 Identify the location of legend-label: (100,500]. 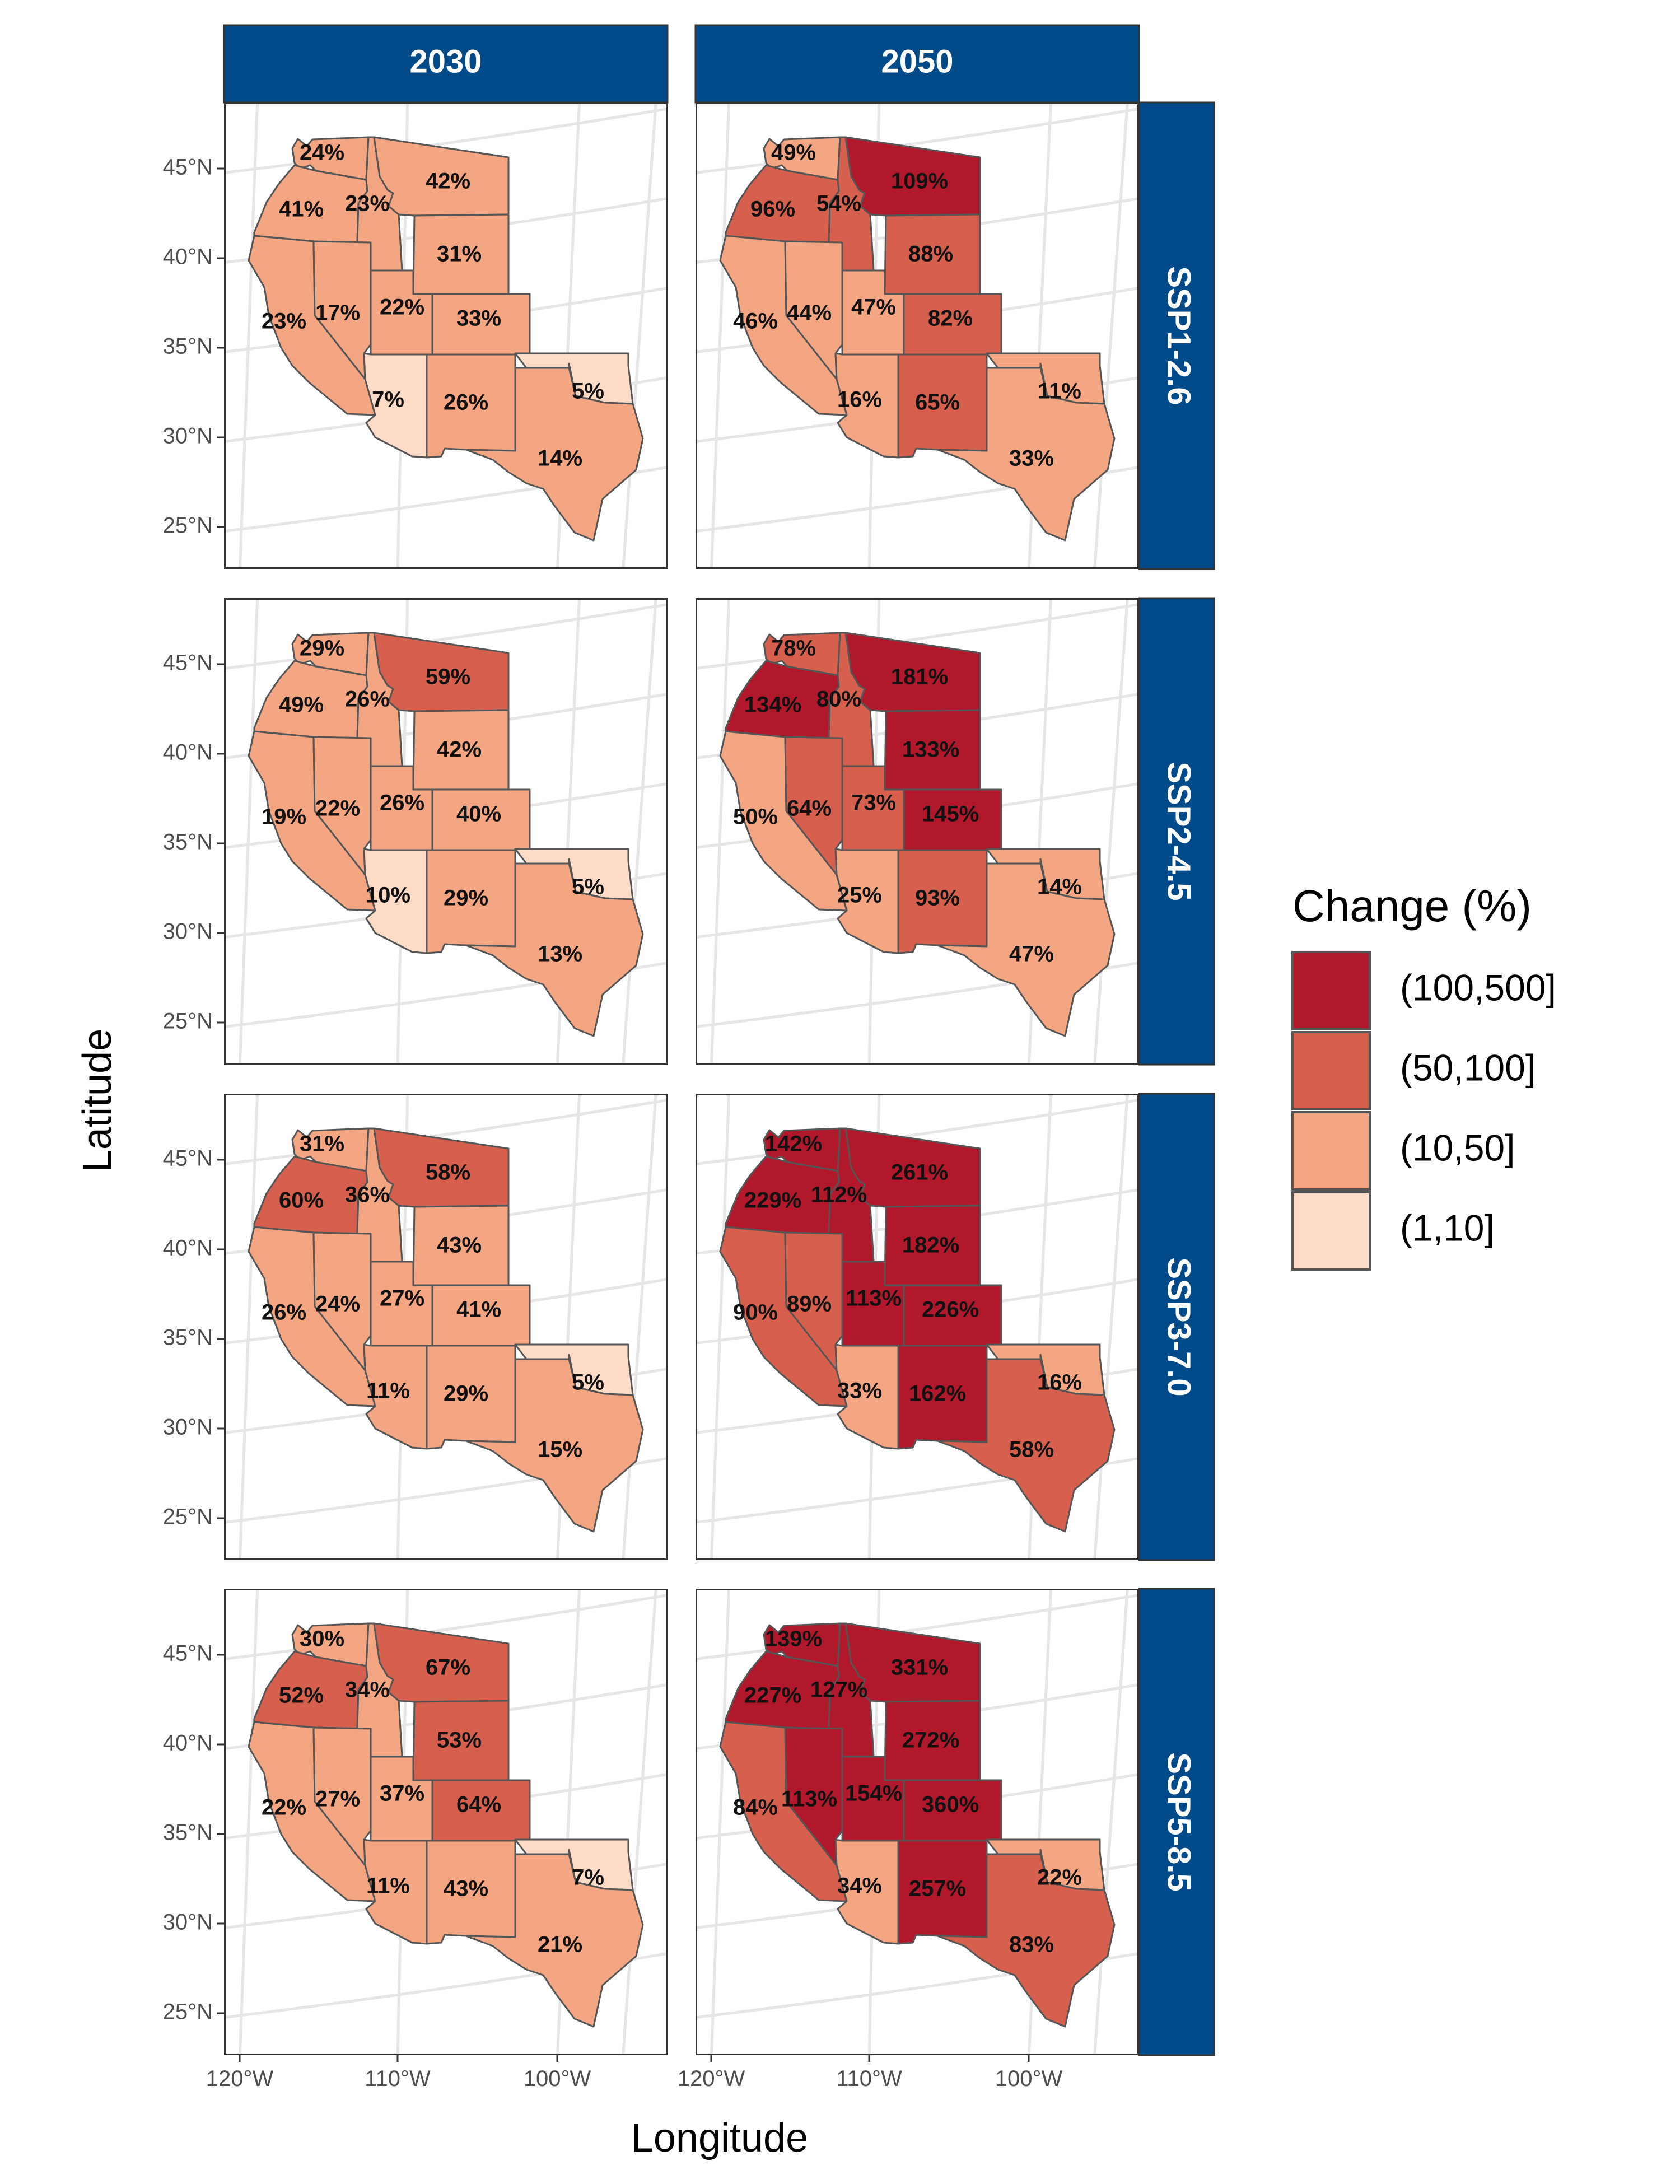
(1478, 988).